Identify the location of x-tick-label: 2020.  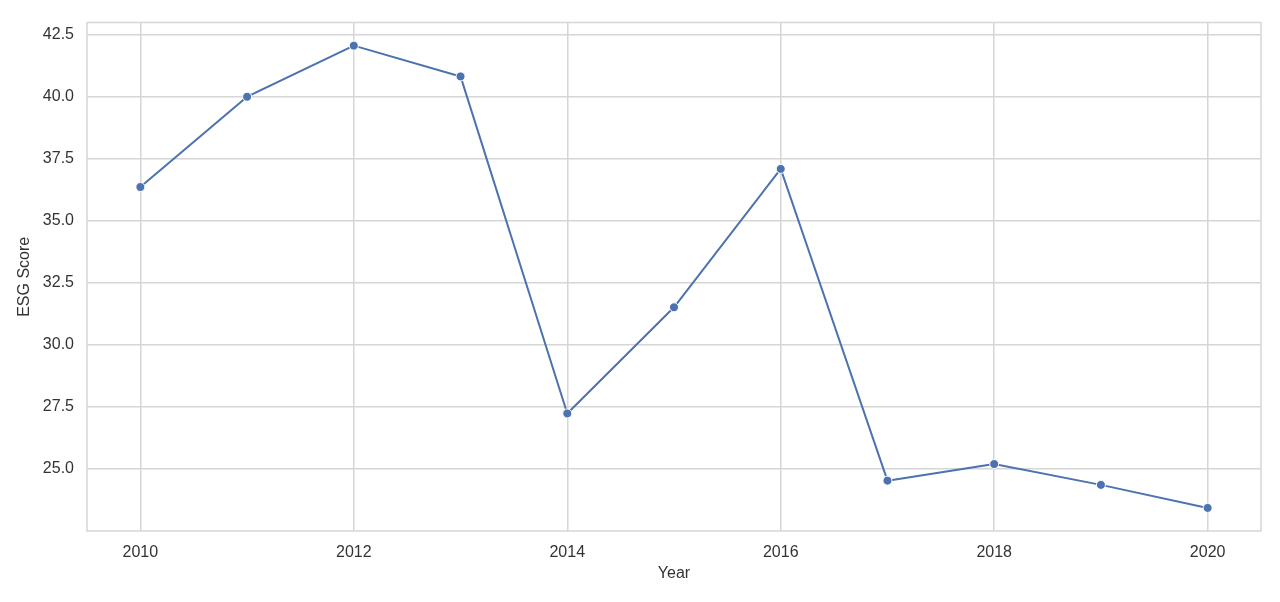
(1207, 552).